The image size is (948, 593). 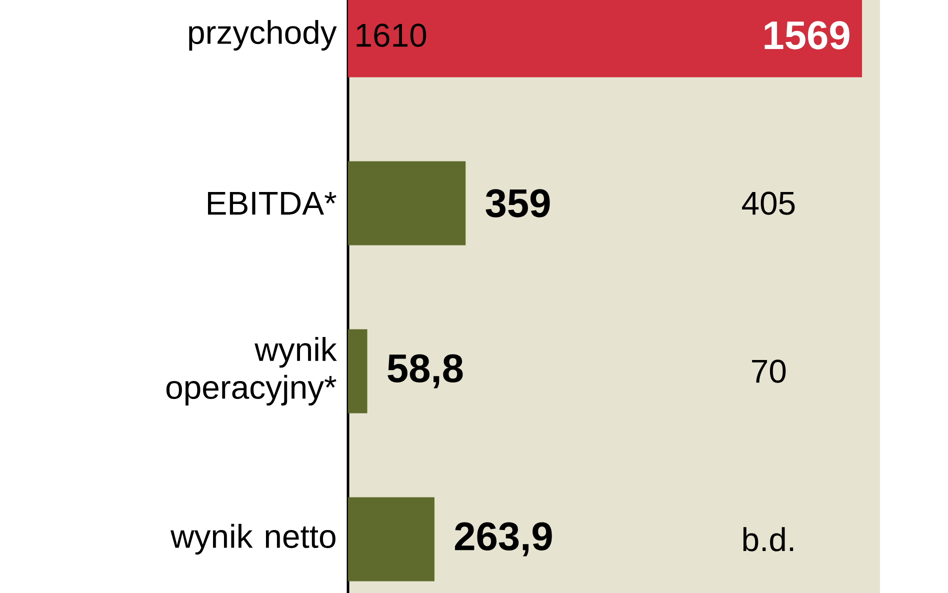 I want to click on data-label: 1569, so click(x=807, y=35).